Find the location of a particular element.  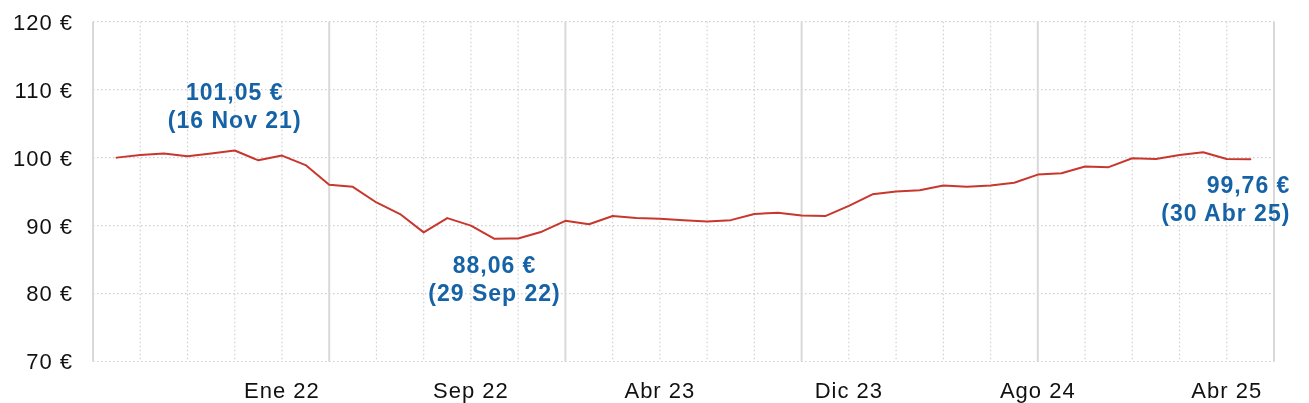

annotation: 101,05 € (16 Nov 21) is located at coordinates (234, 106).